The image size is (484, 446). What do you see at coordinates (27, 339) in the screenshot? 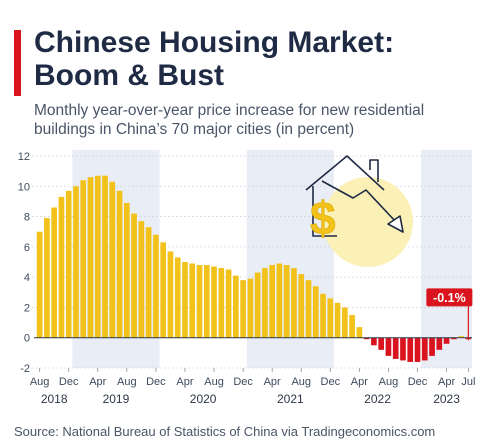
I see `y-tick-label: 0` at bounding box center [27, 339].